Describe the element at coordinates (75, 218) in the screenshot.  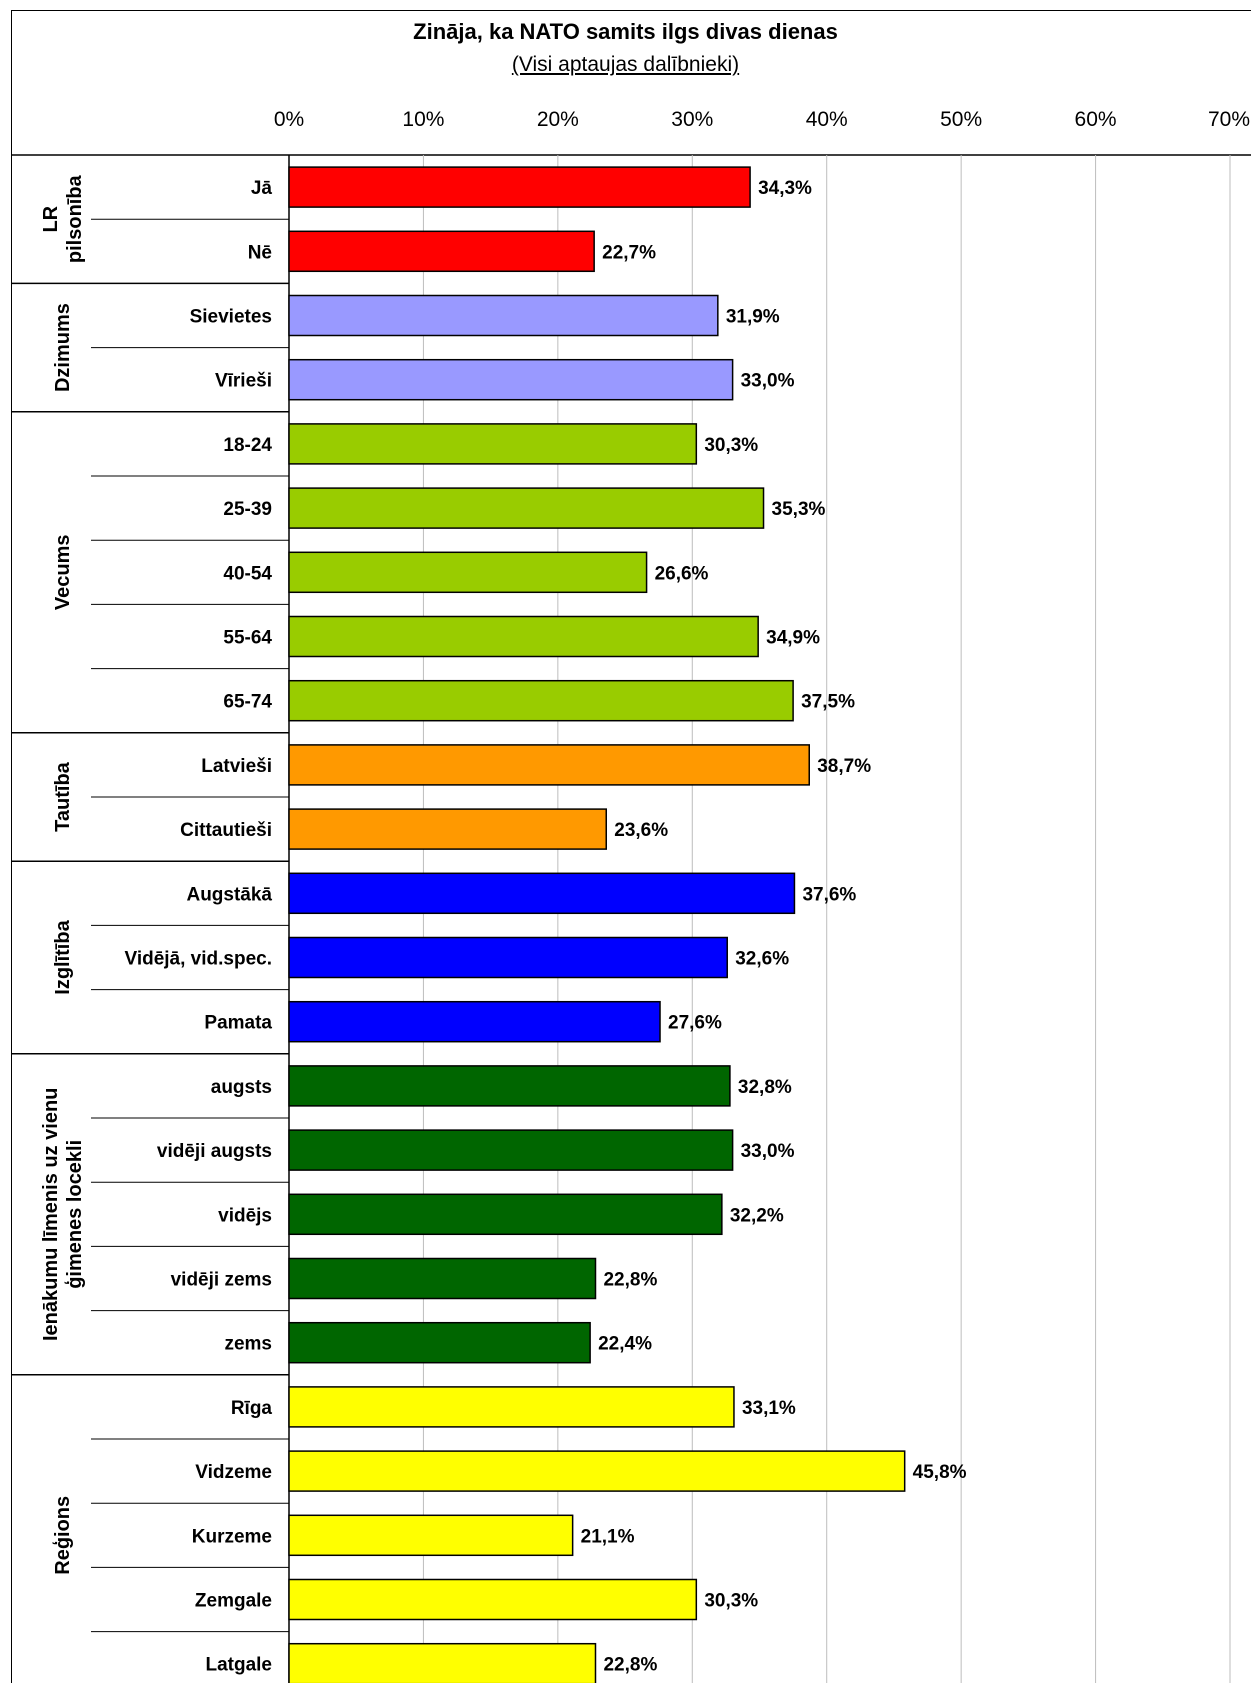
I see `group-label: pilsonība` at that location.